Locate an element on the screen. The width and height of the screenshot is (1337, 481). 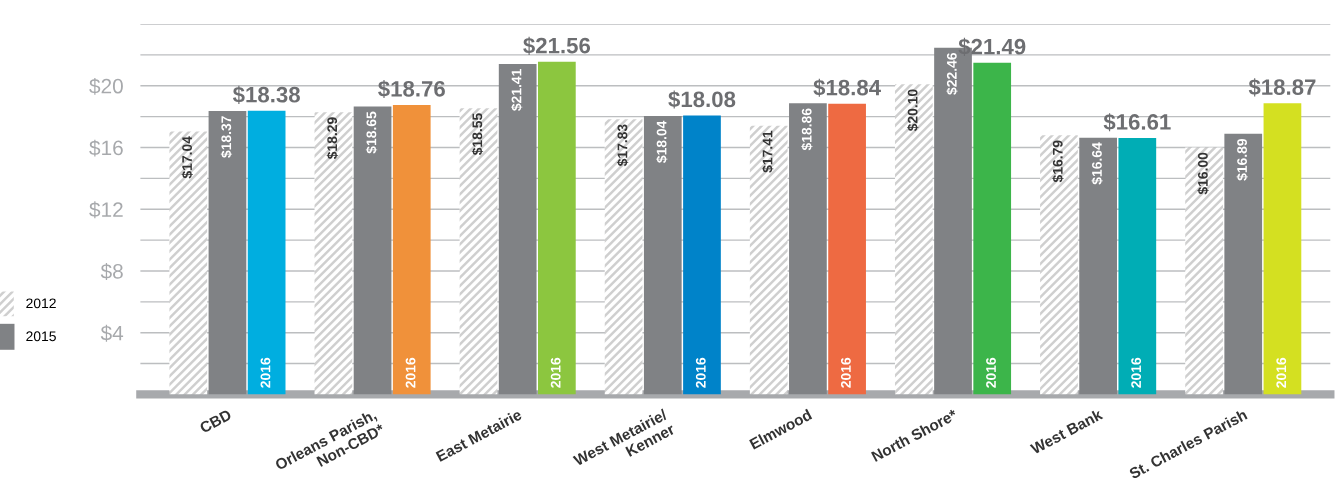
data-label: $18.84 is located at coordinates (847, 87).